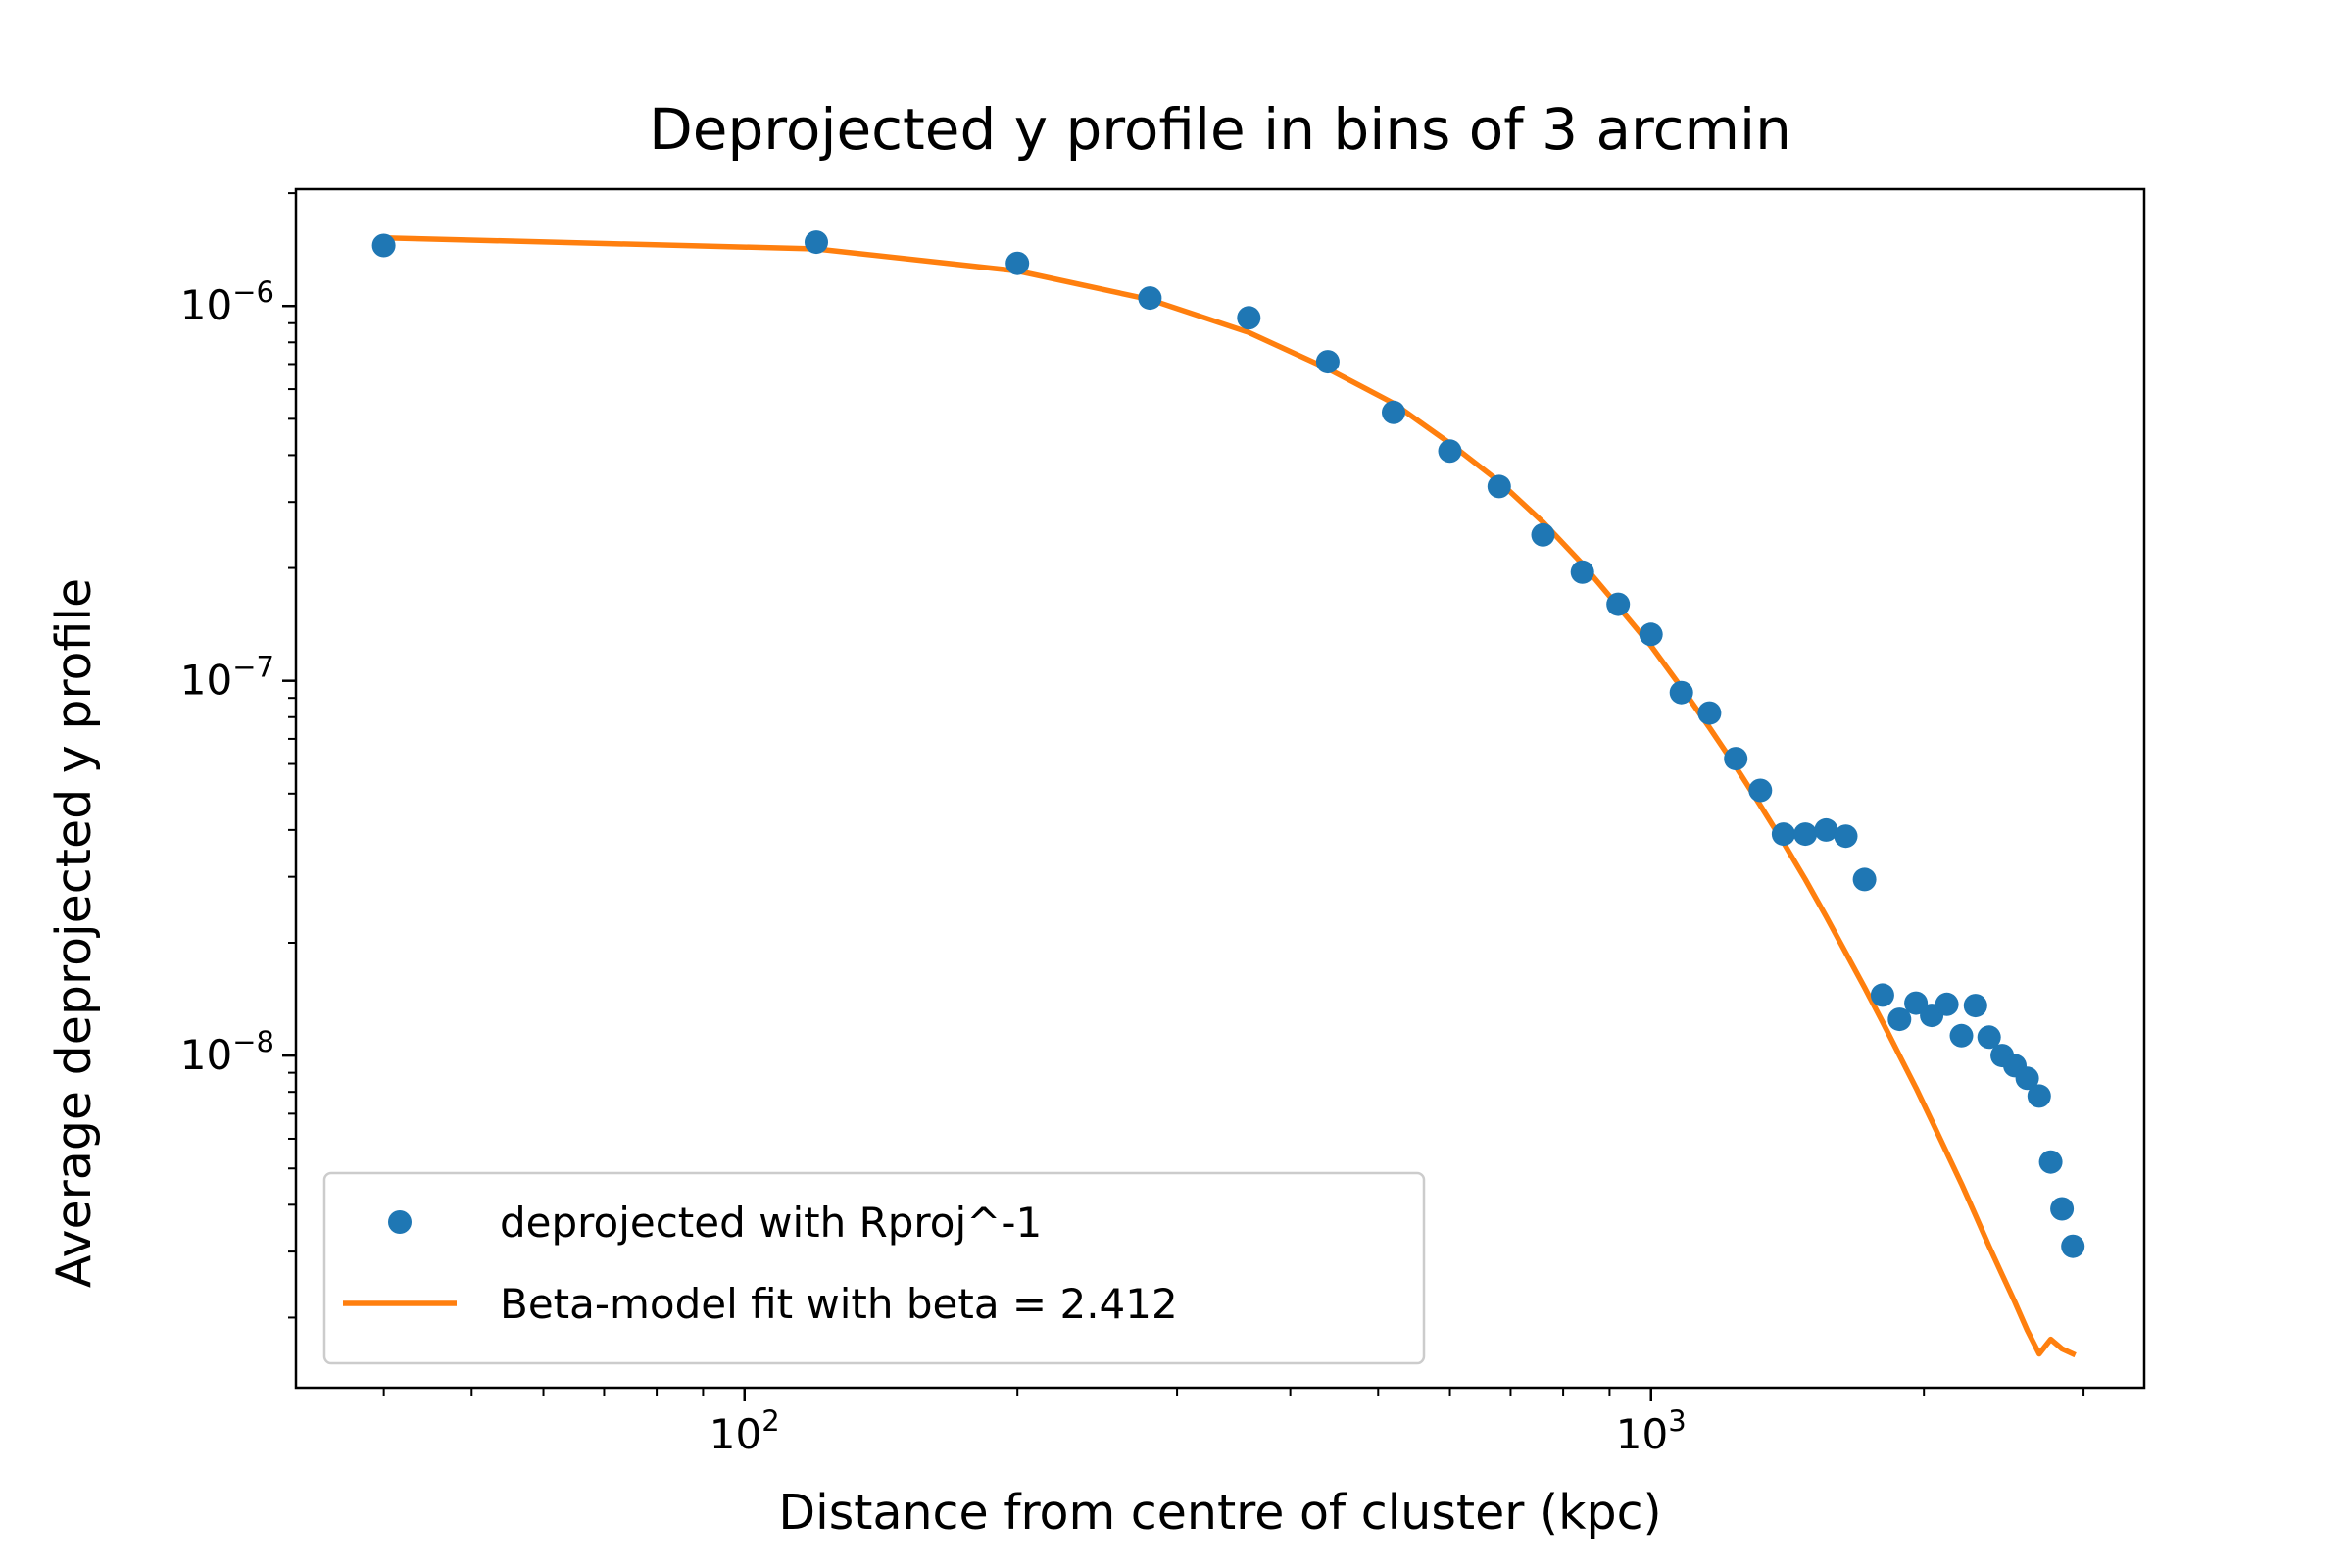 Image resolution: width=2352 pixels, height=1568 pixels. What do you see at coordinates (1677, 1421) in the screenshot?
I see `x-tick-exponent: 3` at bounding box center [1677, 1421].